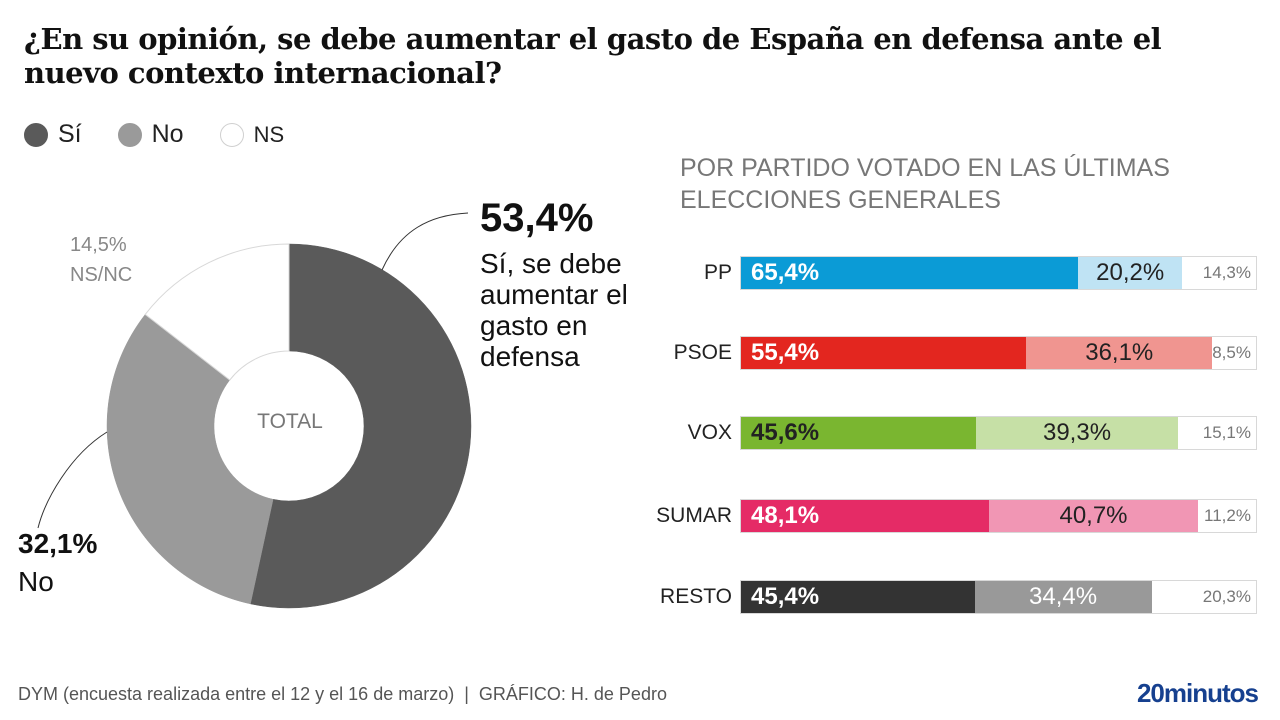 The width and height of the screenshot is (1280, 720). Describe the element at coordinates (217, 312) in the screenshot. I see `donut-slice-ns` at that location.